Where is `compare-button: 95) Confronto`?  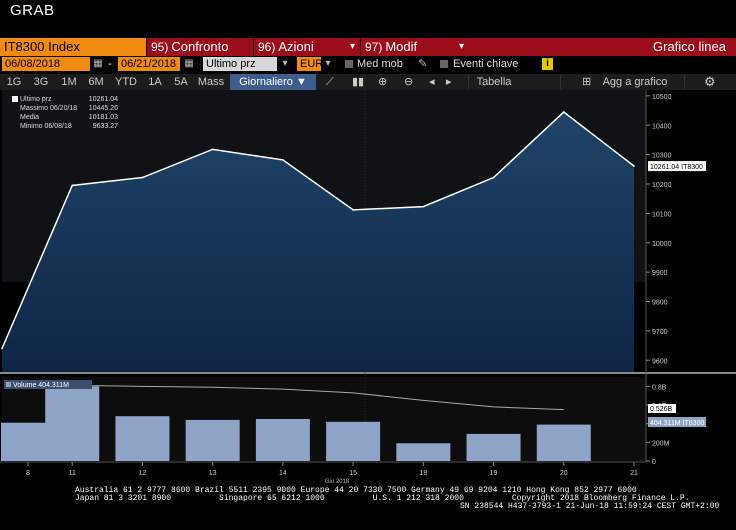 compare-button: 95) Confronto is located at coordinates (199, 47).